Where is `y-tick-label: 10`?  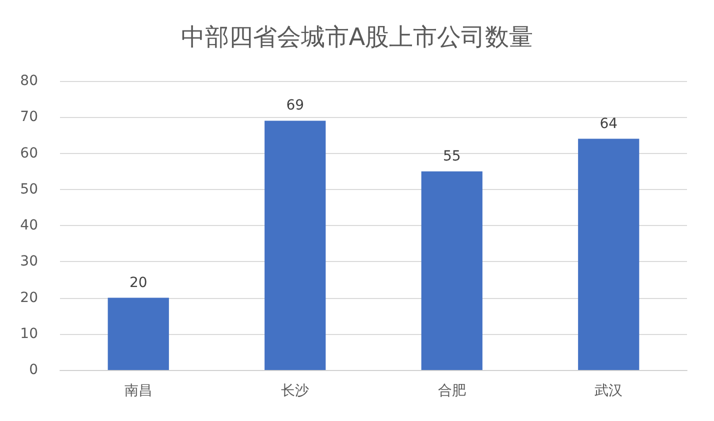
y-tick-label: 10 is located at coordinates (29, 334).